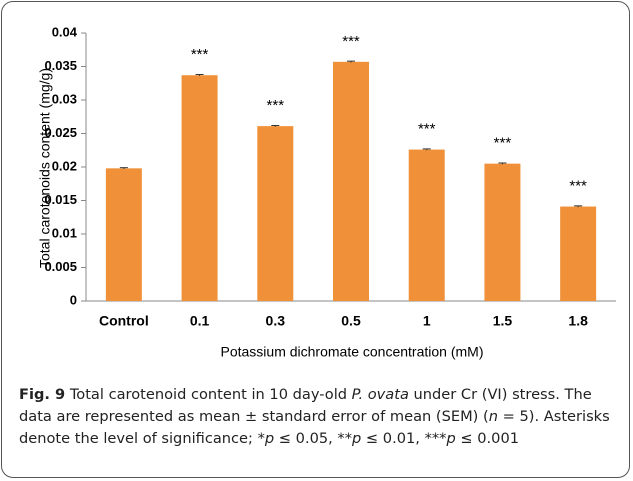 The image size is (633, 481). Describe the element at coordinates (427, 321) in the screenshot. I see `x-tick-label: 1` at that location.